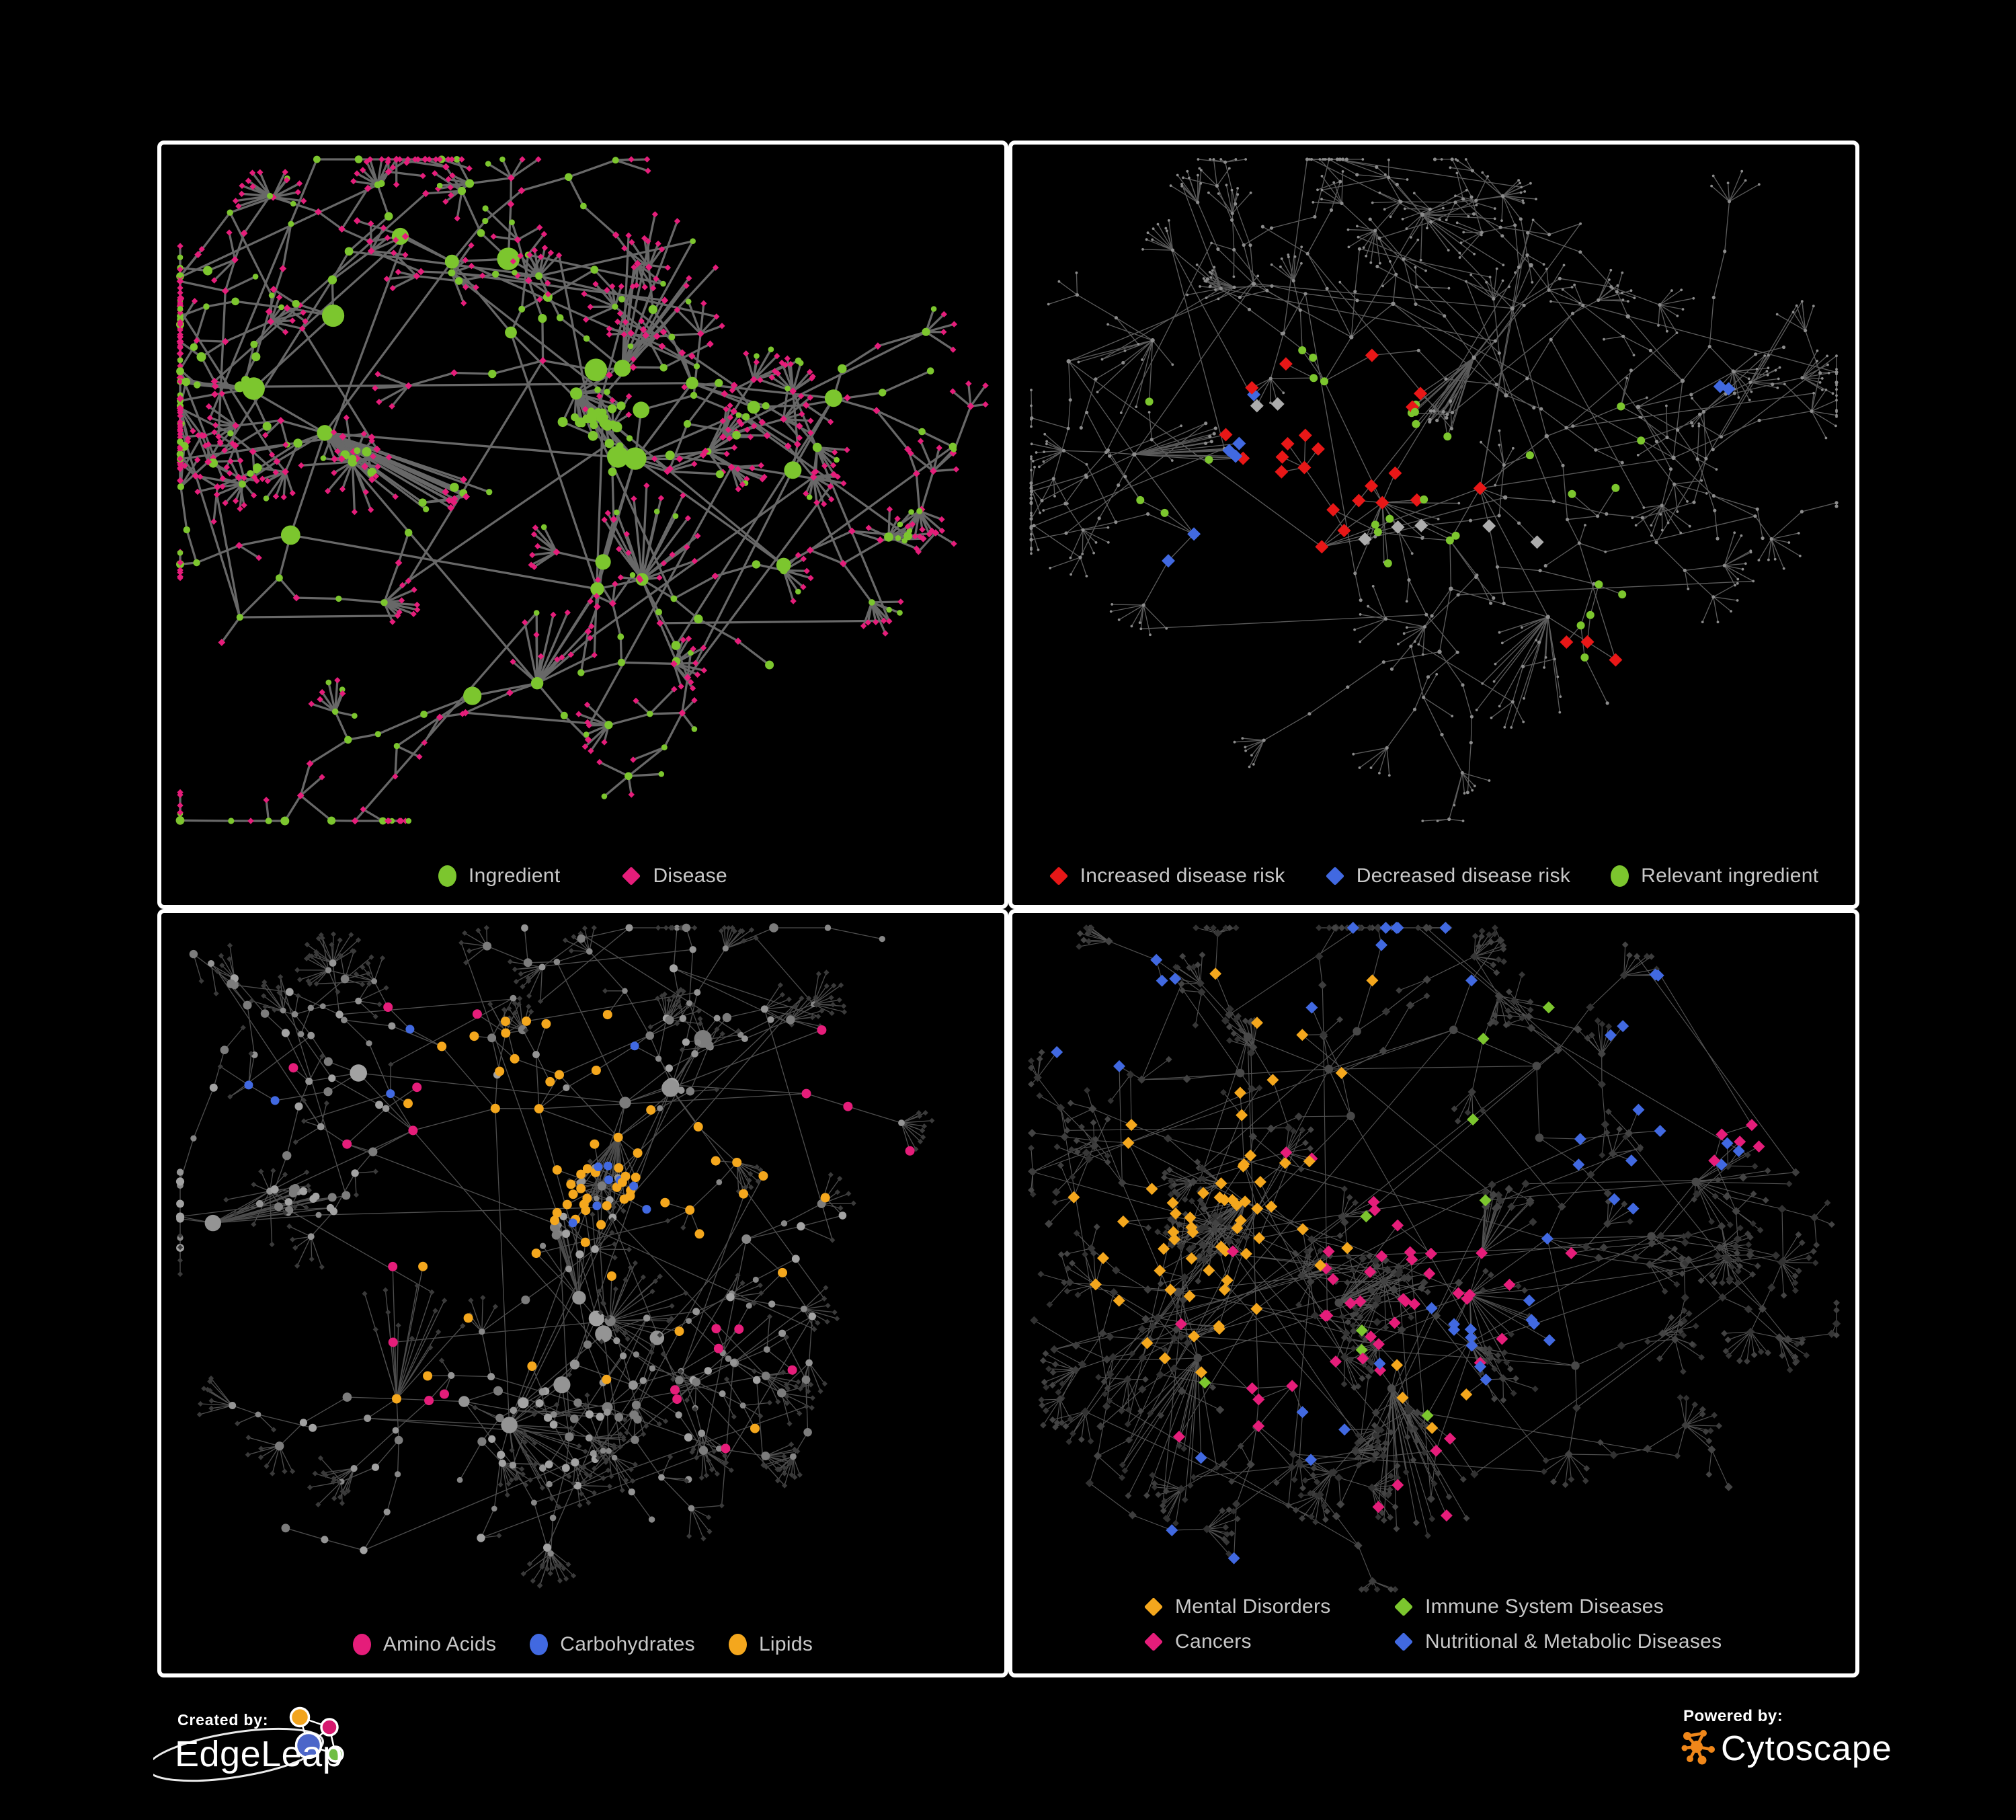  I want to click on edgeleap-logo: Created by: EdgeLeap, so click(245, 1744).